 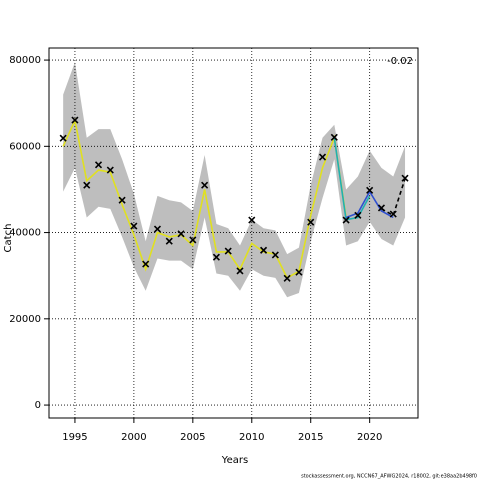 What do you see at coordinates (133, 437) in the screenshot?
I see `x-tick-label: 2000` at bounding box center [133, 437].